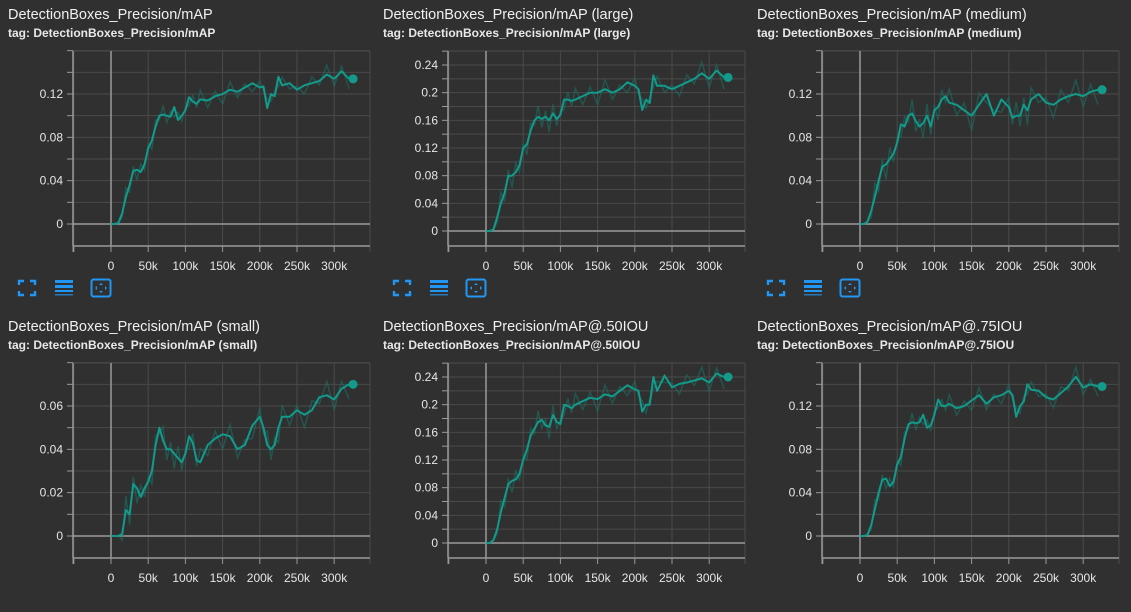  I want to click on chart-title: DetectionBoxes_Precision/mAP@.50IOU, so click(516, 327).